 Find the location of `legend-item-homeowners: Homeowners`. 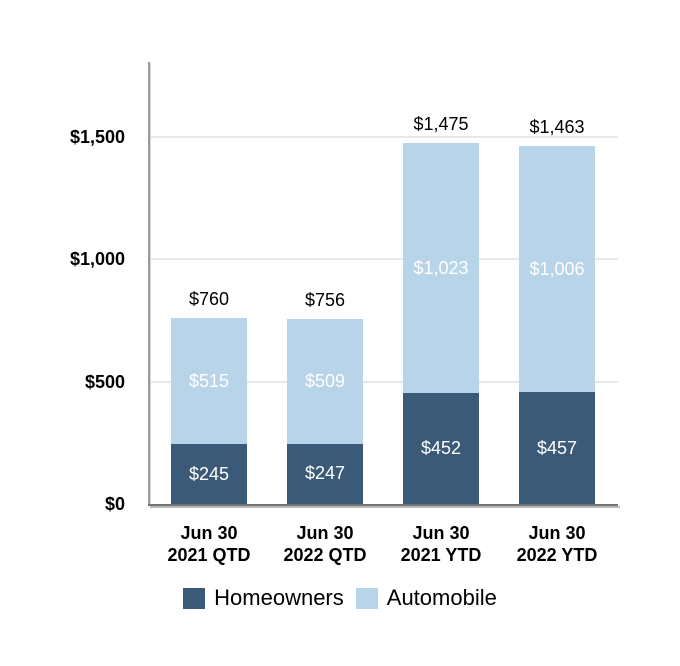

legend-item-homeowners: Homeowners is located at coordinates (263, 598).